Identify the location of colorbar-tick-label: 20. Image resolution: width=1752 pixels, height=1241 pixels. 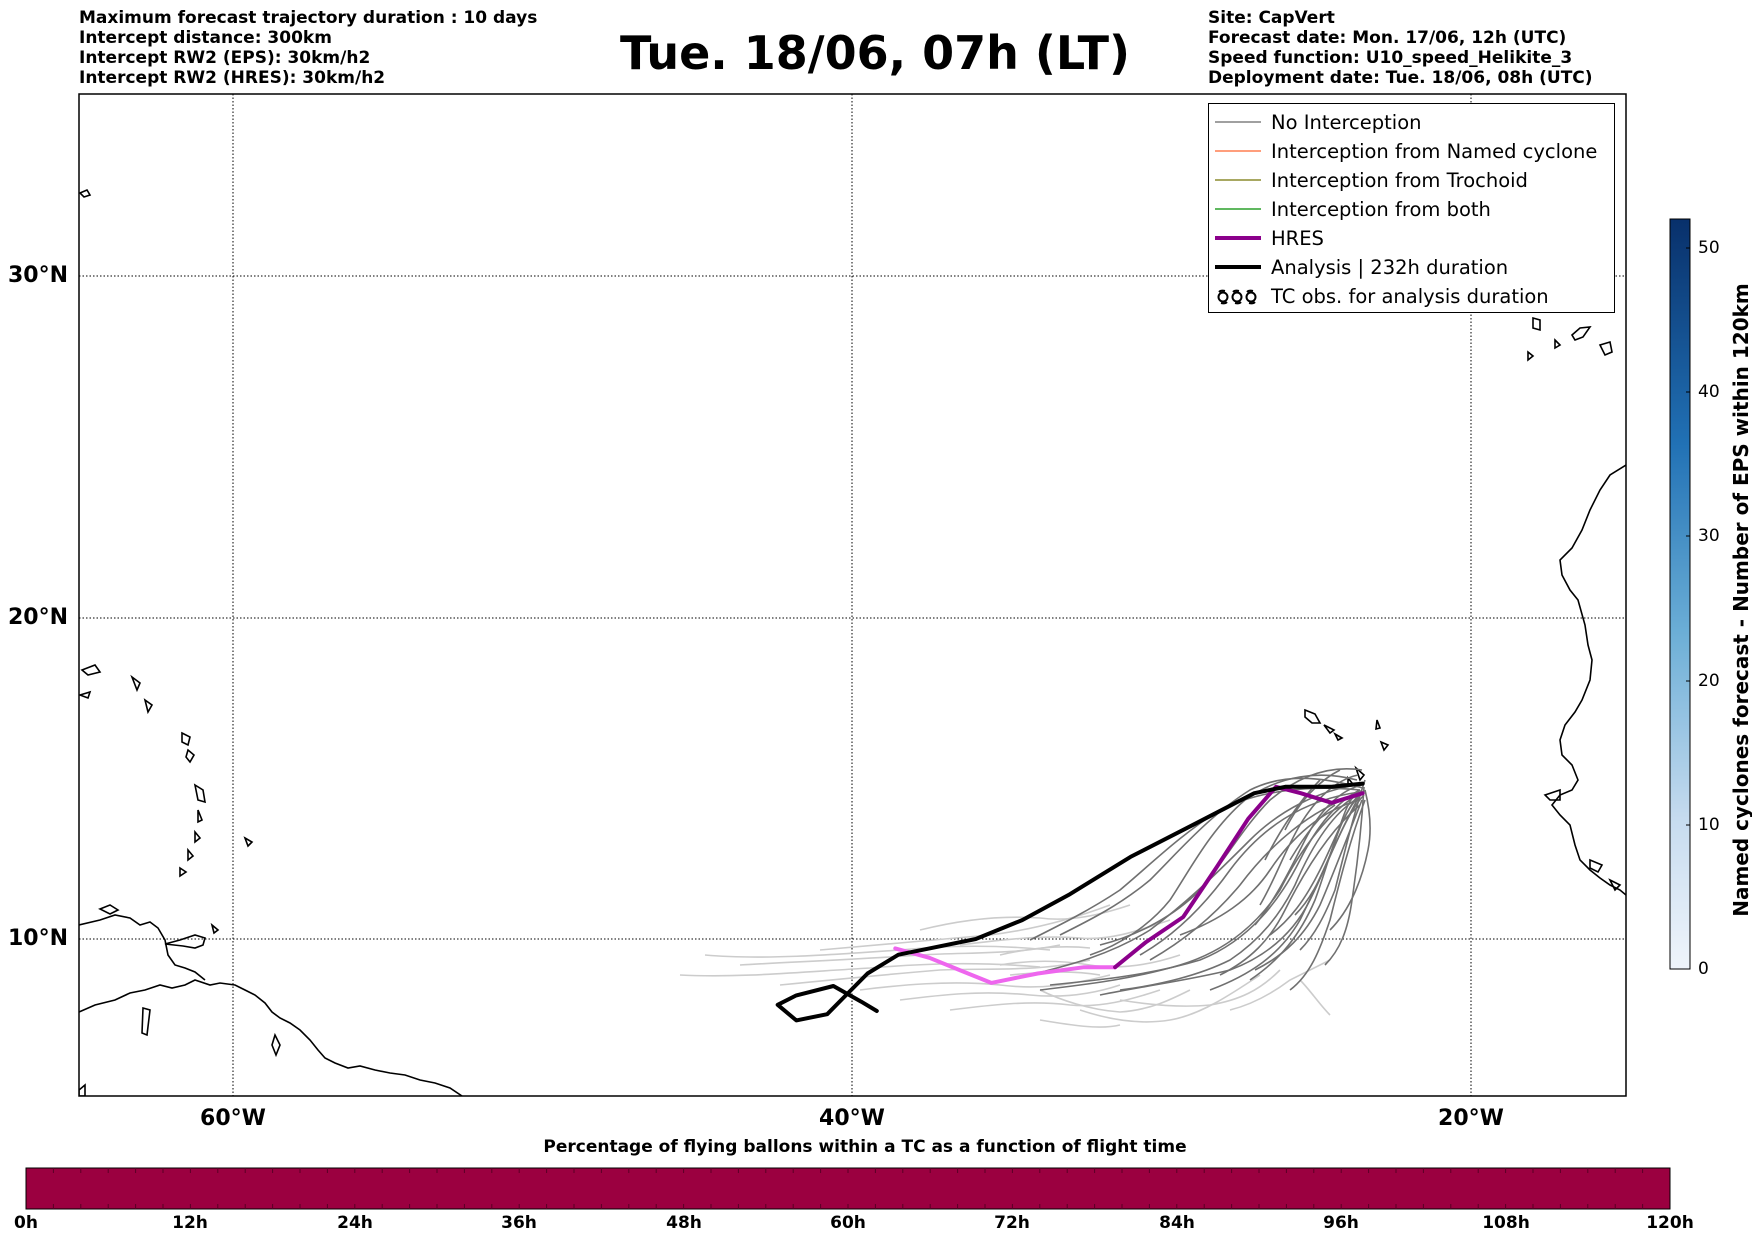
(1709, 681).